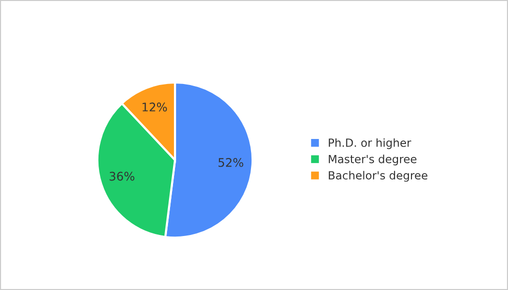 The height and width of the screenshot is (290, 508). What do you see at coordinates (372, 160) in the screenshot?
I see `legend-label: Master's degree` at bounding box center [372, 160].